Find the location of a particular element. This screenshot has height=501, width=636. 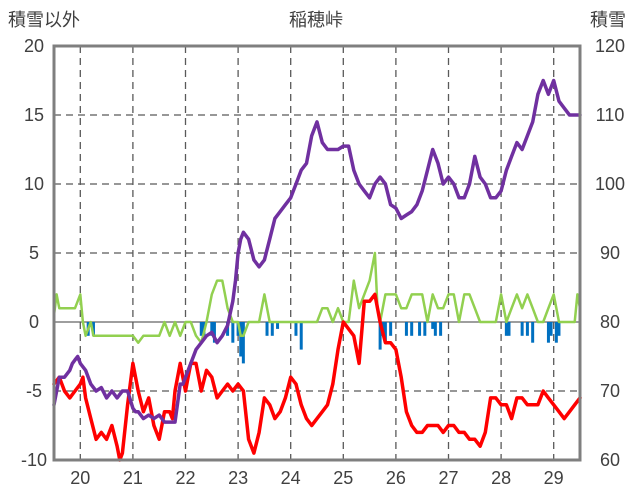

left-tick-label: 20 is located at coordinates (34, 46).